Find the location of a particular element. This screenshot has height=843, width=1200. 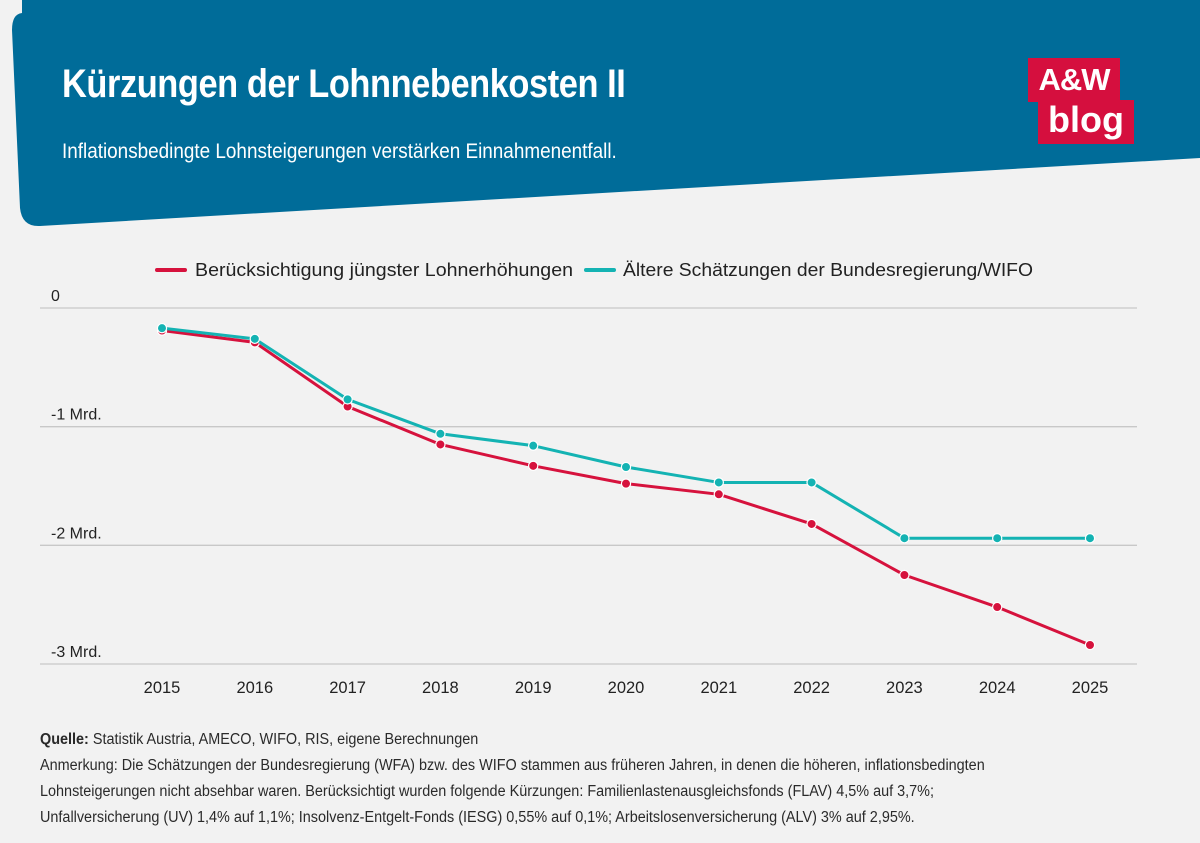

y-tick-label: -2 Mrd. is located at coordinates (76, 533).